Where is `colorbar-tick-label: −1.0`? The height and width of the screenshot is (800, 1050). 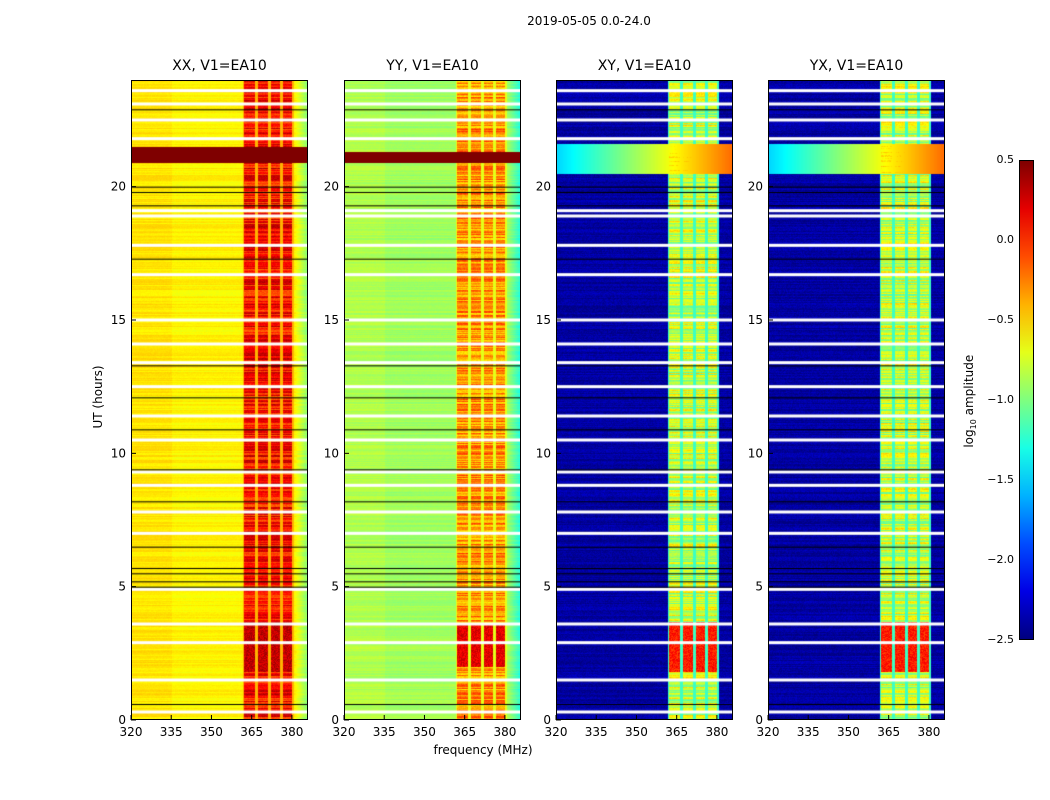 colorbar-tick-label: −1.0 is located at coordinates (1000, 399).